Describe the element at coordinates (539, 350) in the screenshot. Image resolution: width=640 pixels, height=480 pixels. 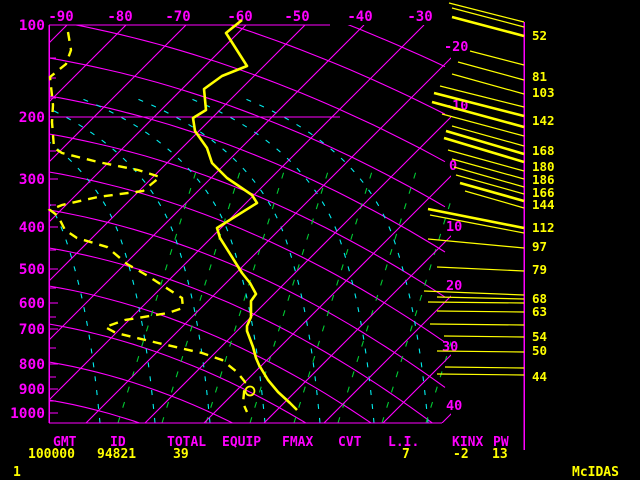
I see `wind-value-label: 50` at that location.